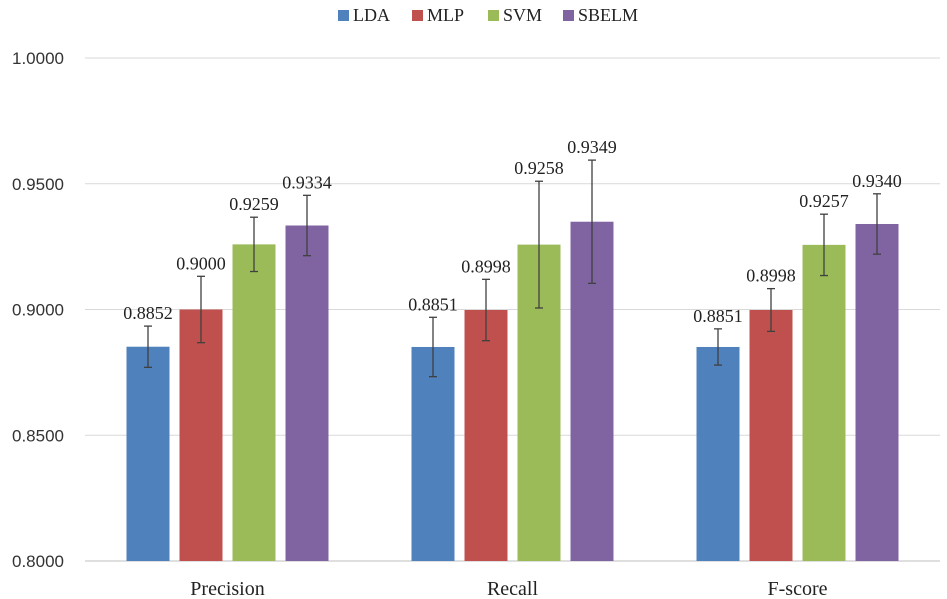 The height and width of the screenshot is (599, 947). I want to click on legend-swatch-svm, so click(493, 15).